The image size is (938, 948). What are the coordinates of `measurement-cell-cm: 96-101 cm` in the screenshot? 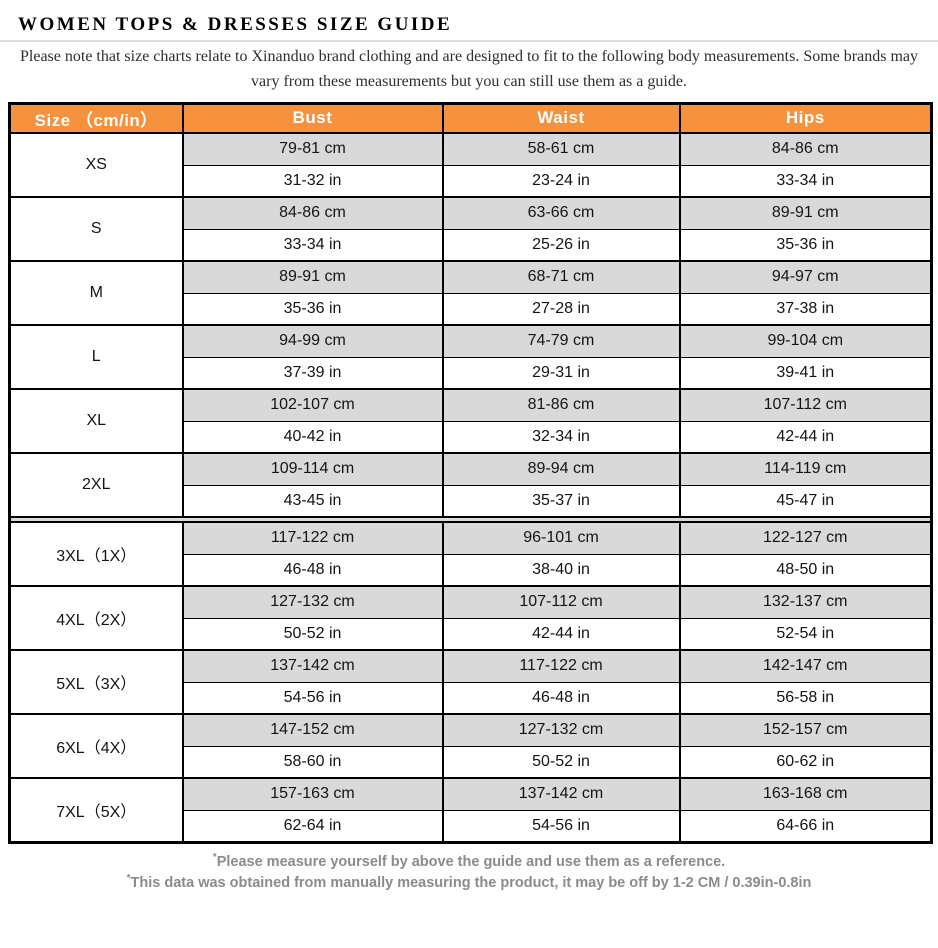 It's located at (561, 538).